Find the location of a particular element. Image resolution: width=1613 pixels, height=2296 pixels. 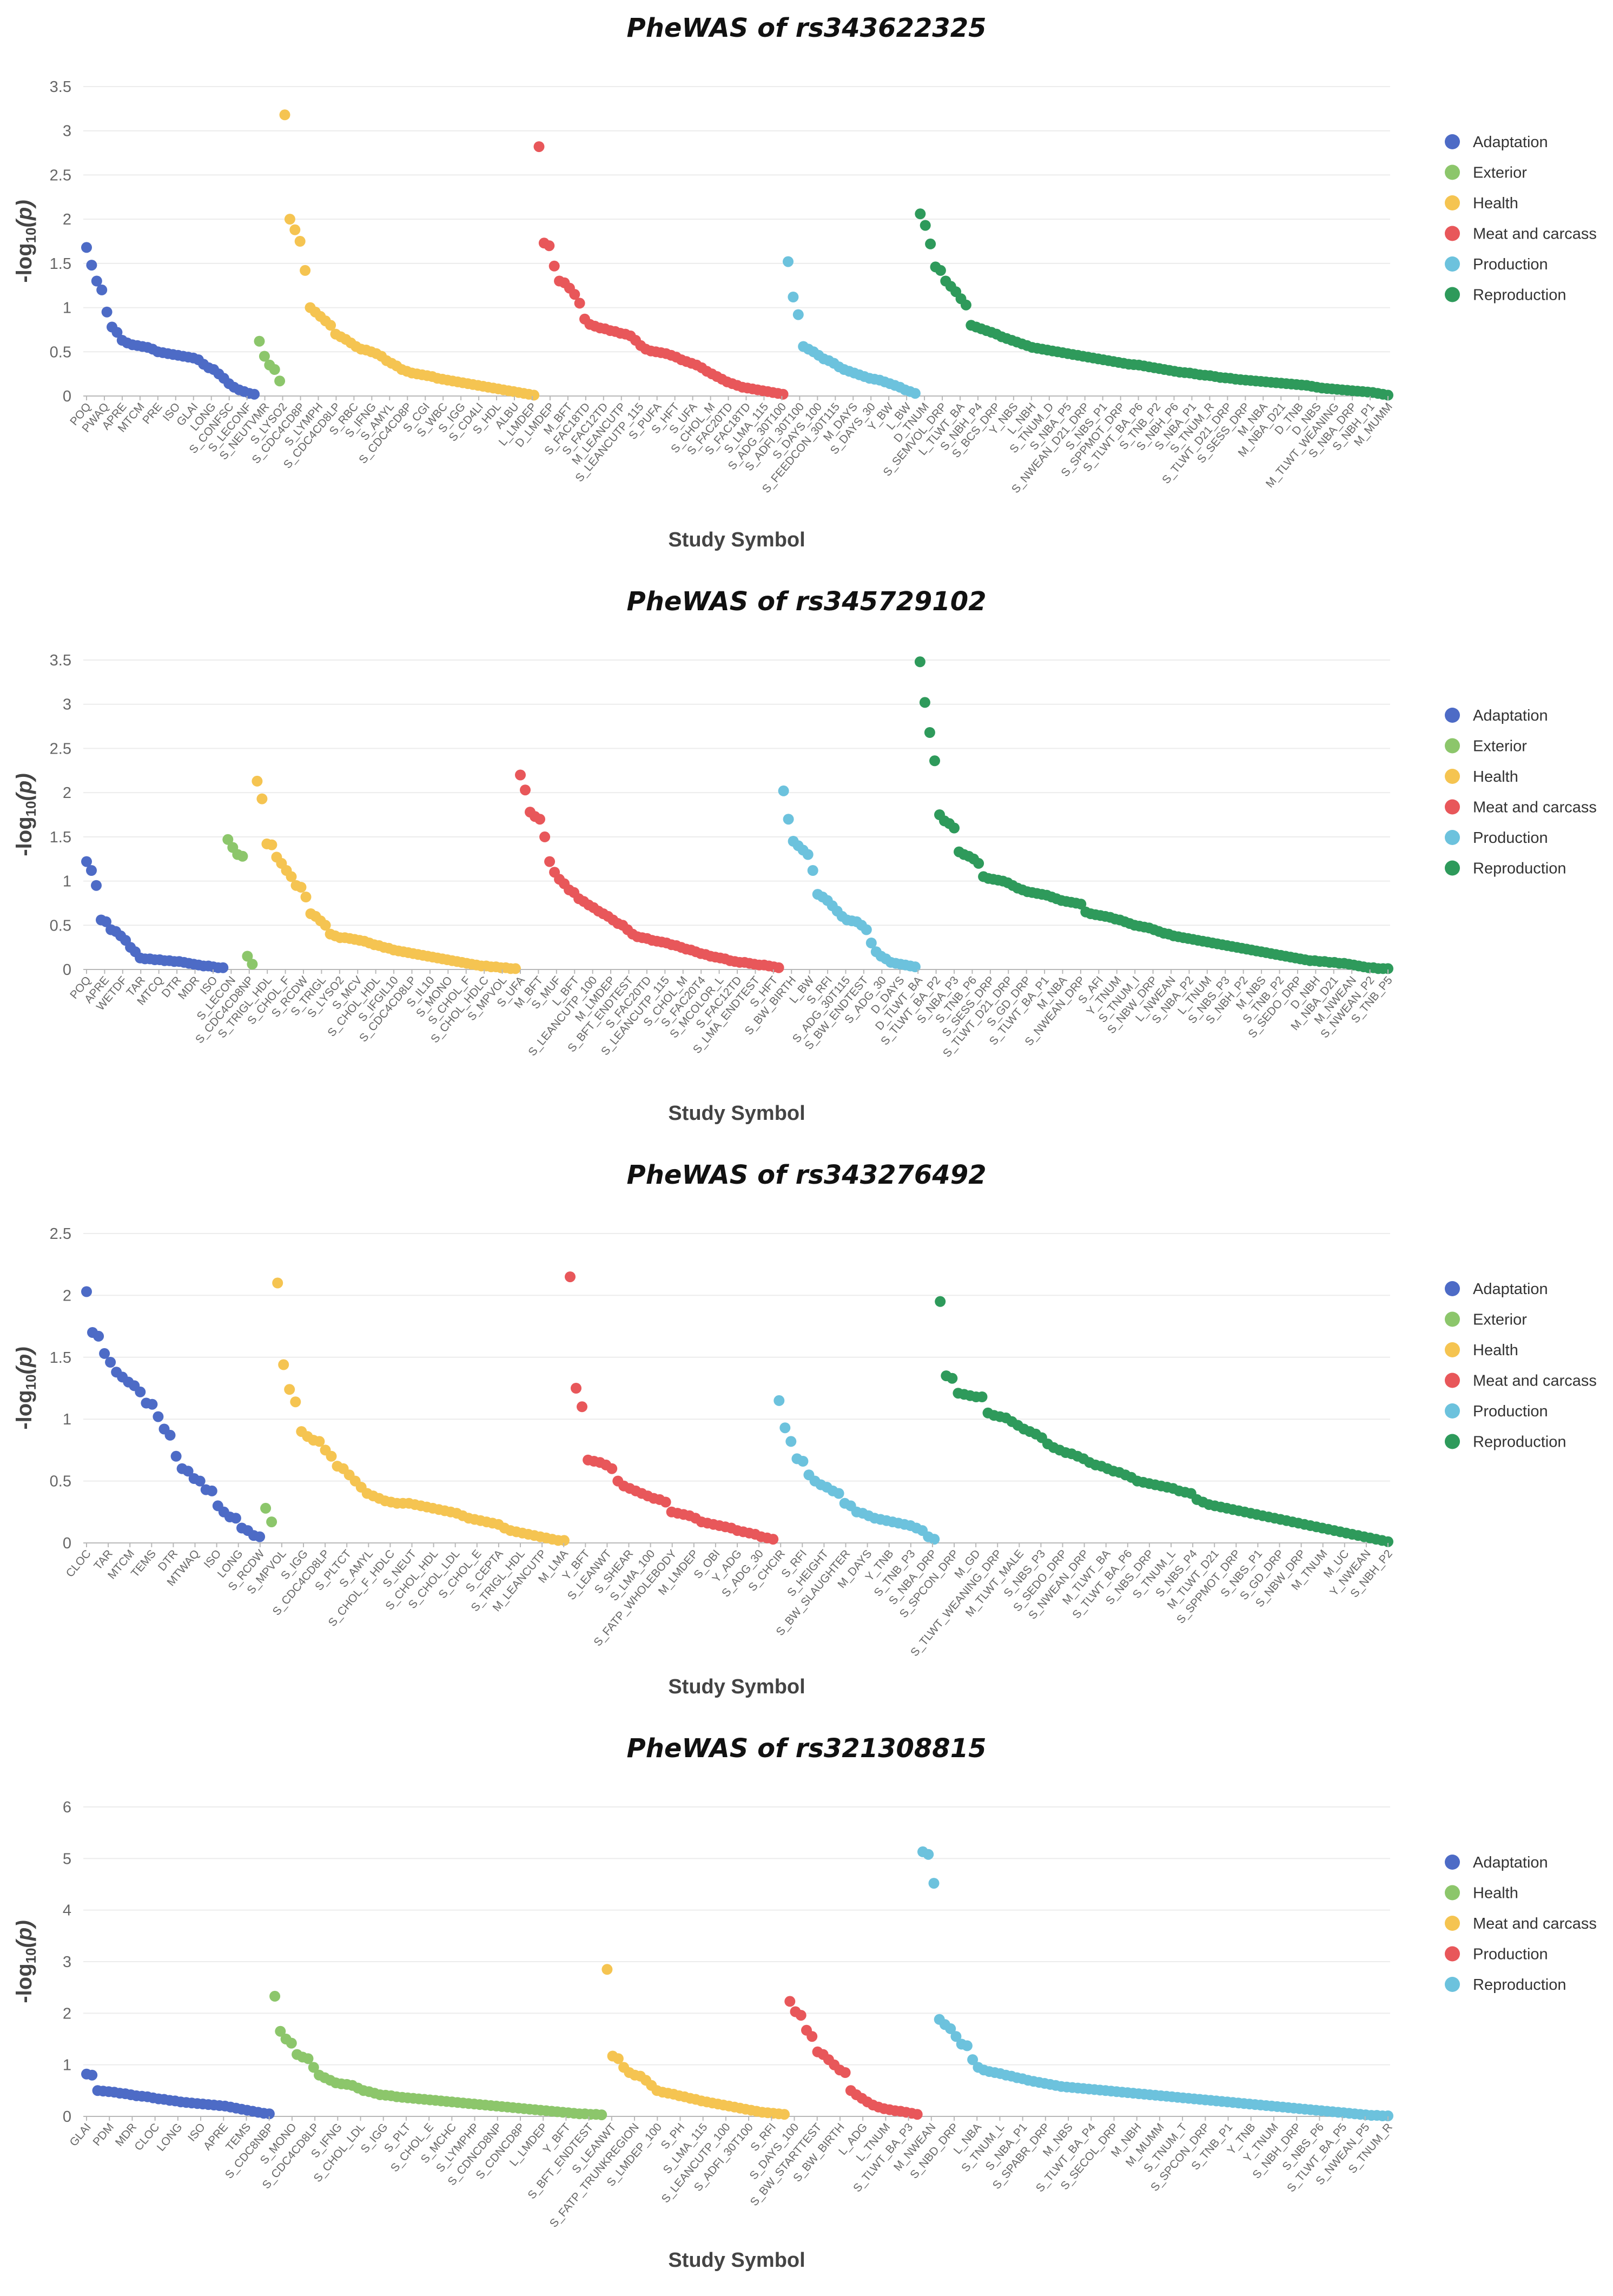

x-tick-label: CLOC is located at coordinates (79, 1563).